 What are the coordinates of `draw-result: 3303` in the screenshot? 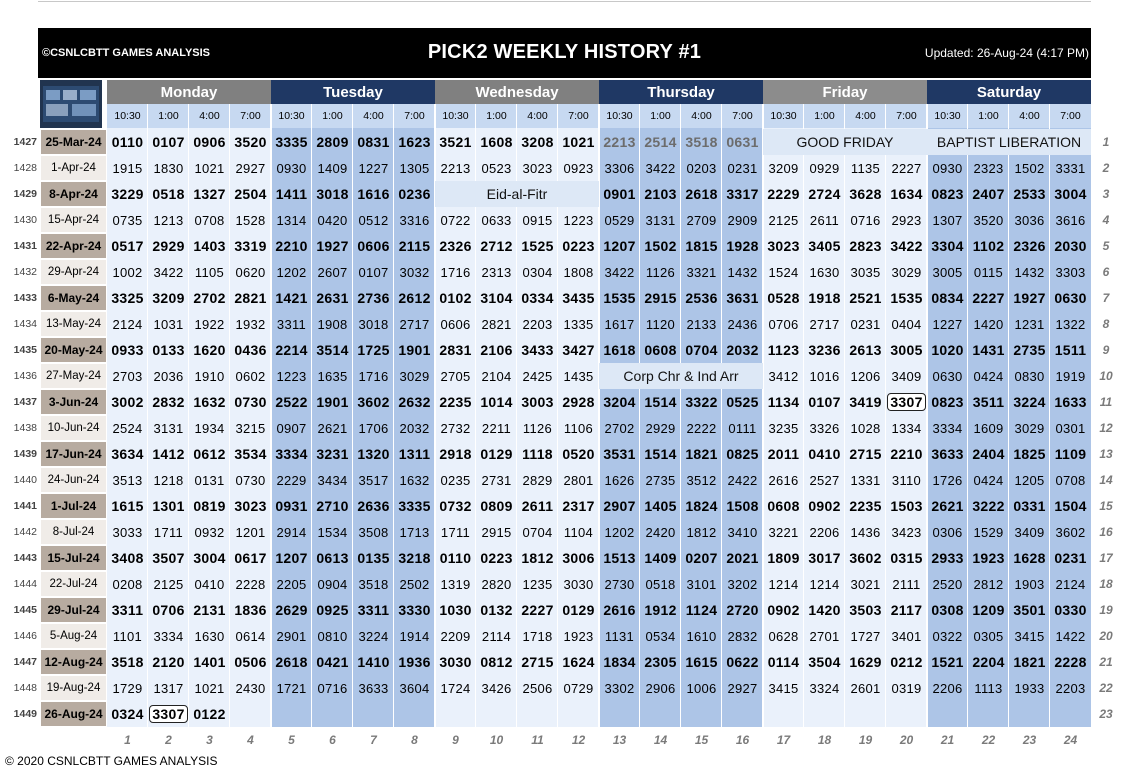 It's located at (1070, 272).